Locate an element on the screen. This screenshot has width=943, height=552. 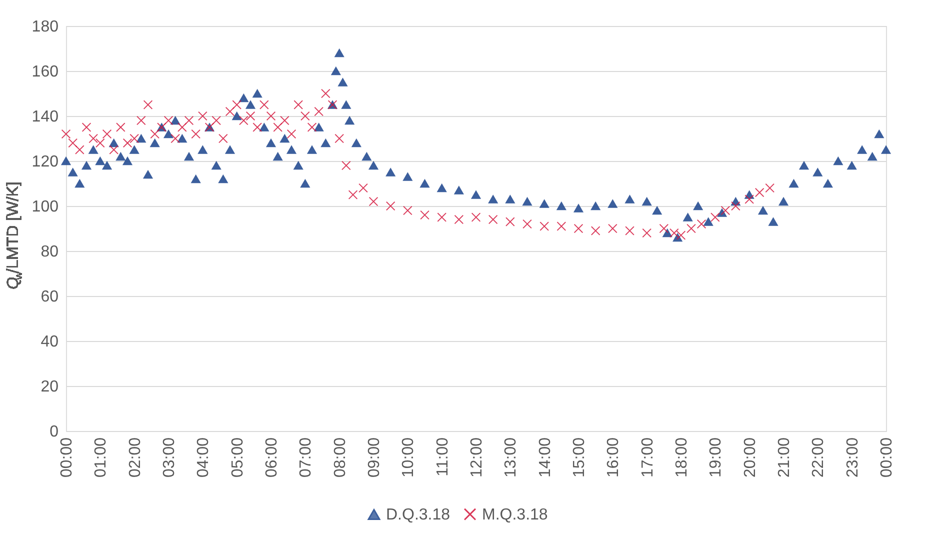
x-tick-label: 19:00 is located at coordinates (716, 457).